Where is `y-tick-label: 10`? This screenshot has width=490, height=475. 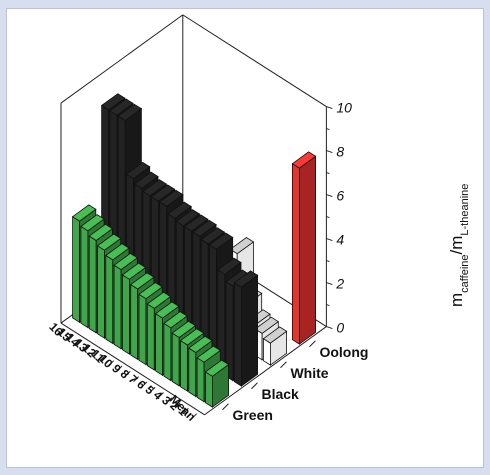
y-tick-label: 10 is located at coordinates (344, 108).